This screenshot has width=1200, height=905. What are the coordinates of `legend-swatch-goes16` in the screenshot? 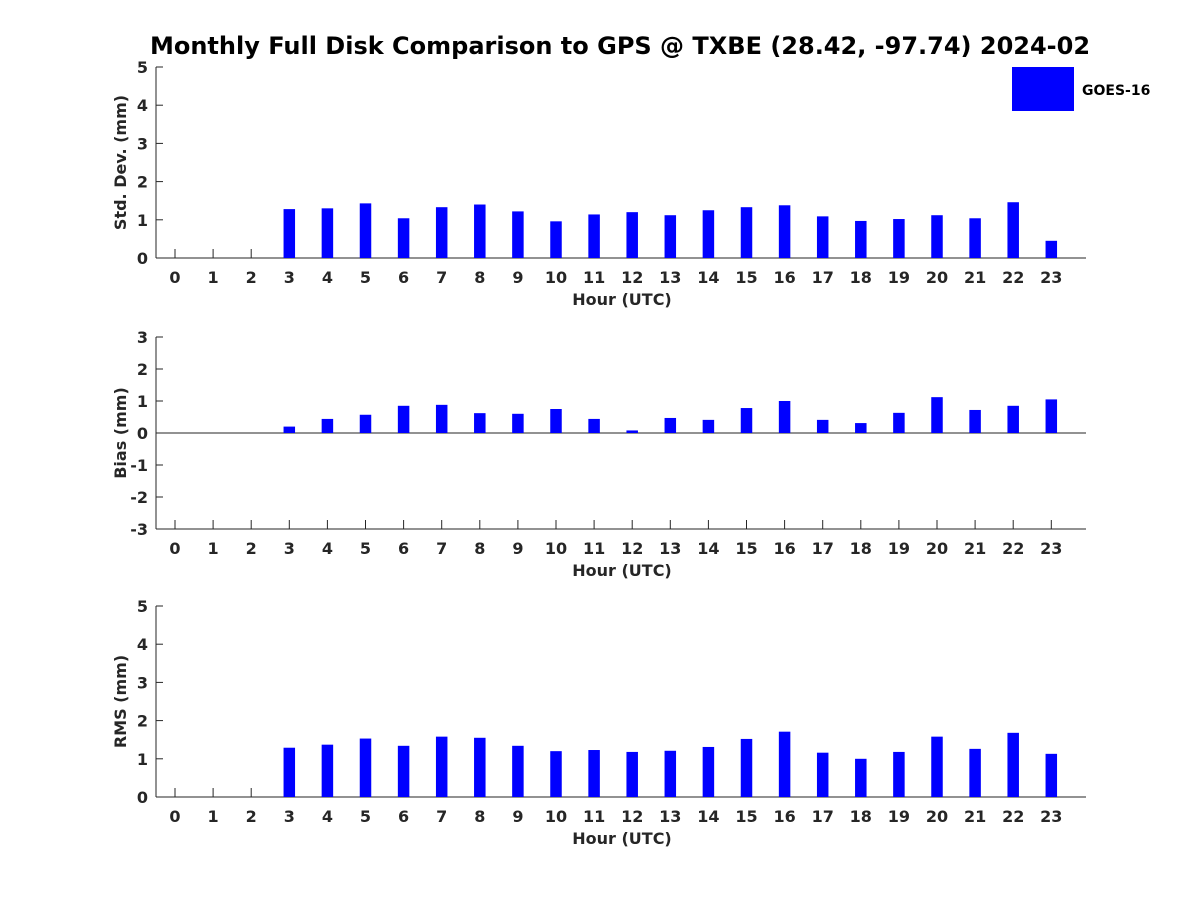 It's located at (1043, 89).